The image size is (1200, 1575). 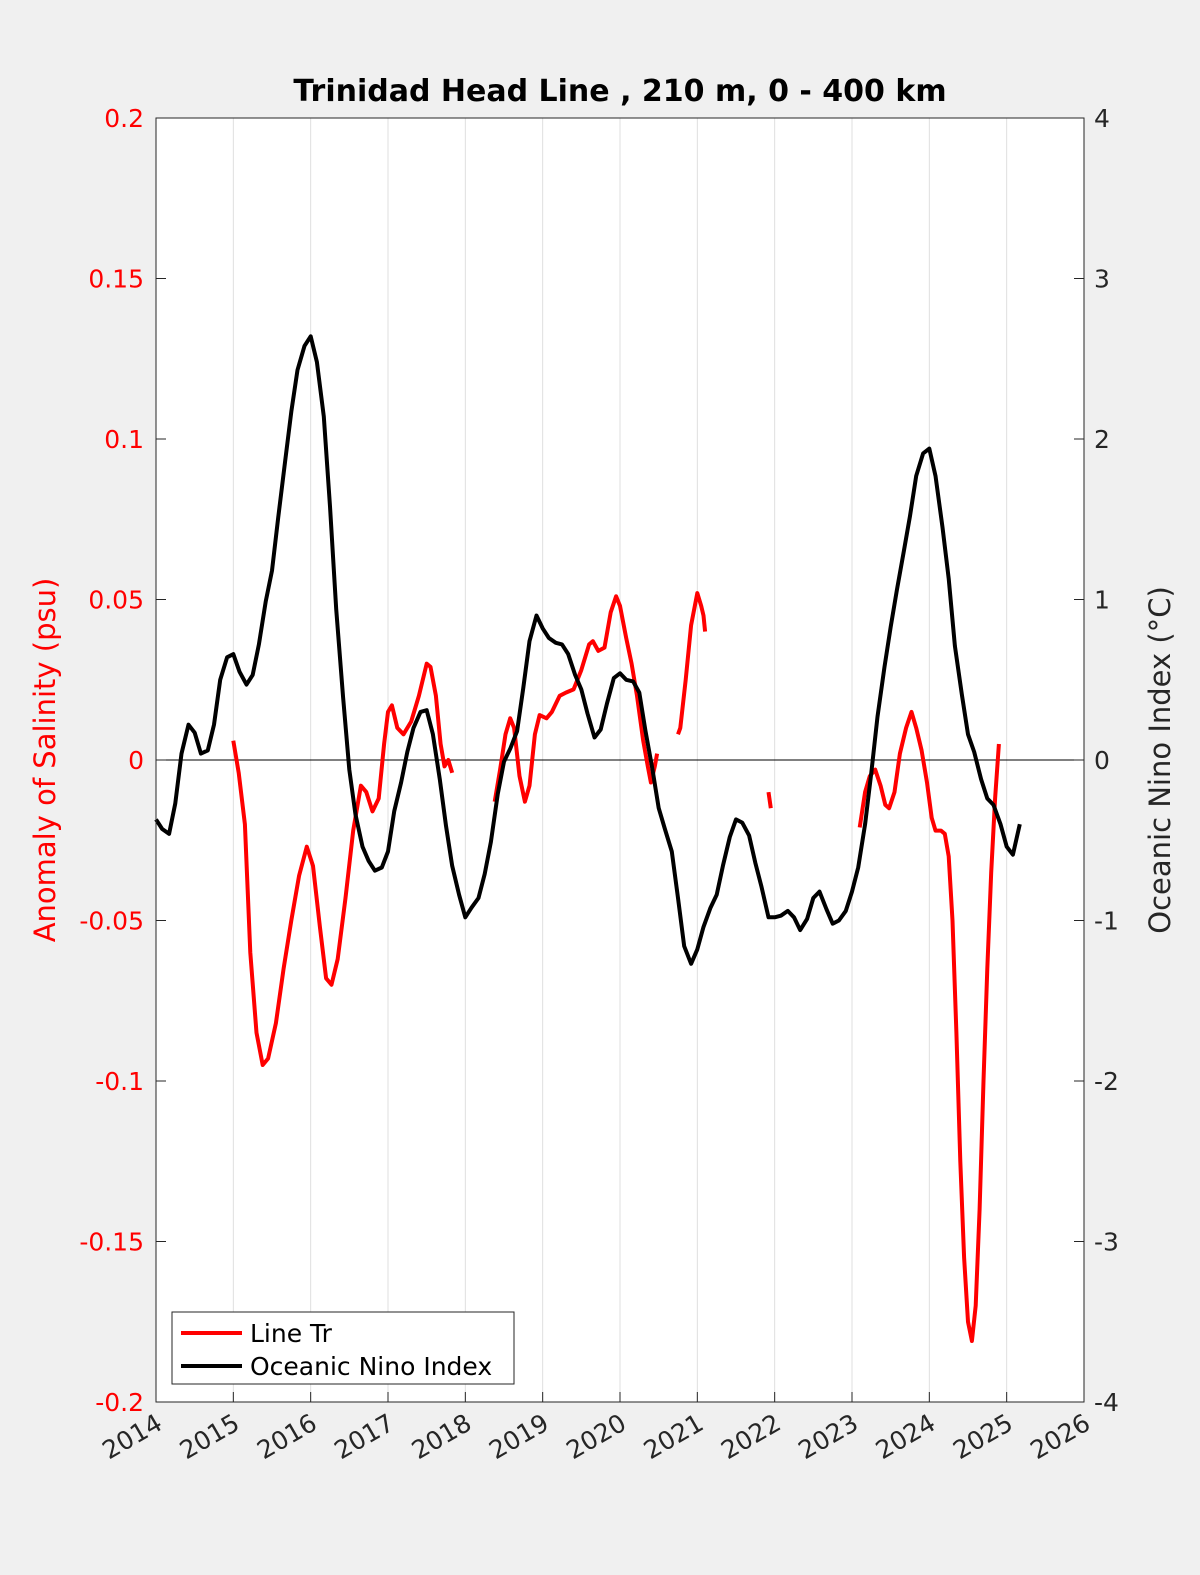 I want to click on left-y-tick-label: 0.2, so click(x=124, y=118).